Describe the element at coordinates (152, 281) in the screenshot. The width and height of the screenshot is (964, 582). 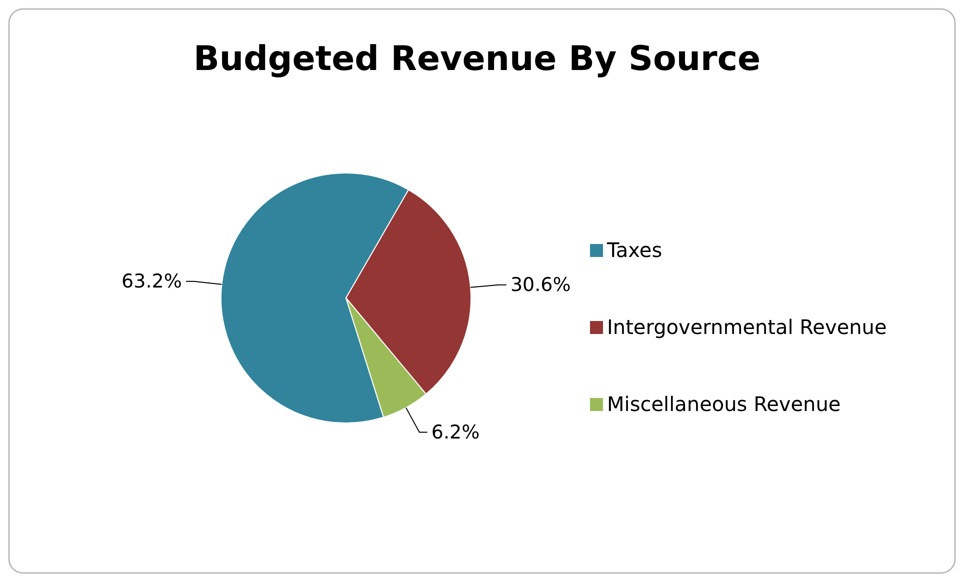
I see `data-label: 63.2%` at that location.